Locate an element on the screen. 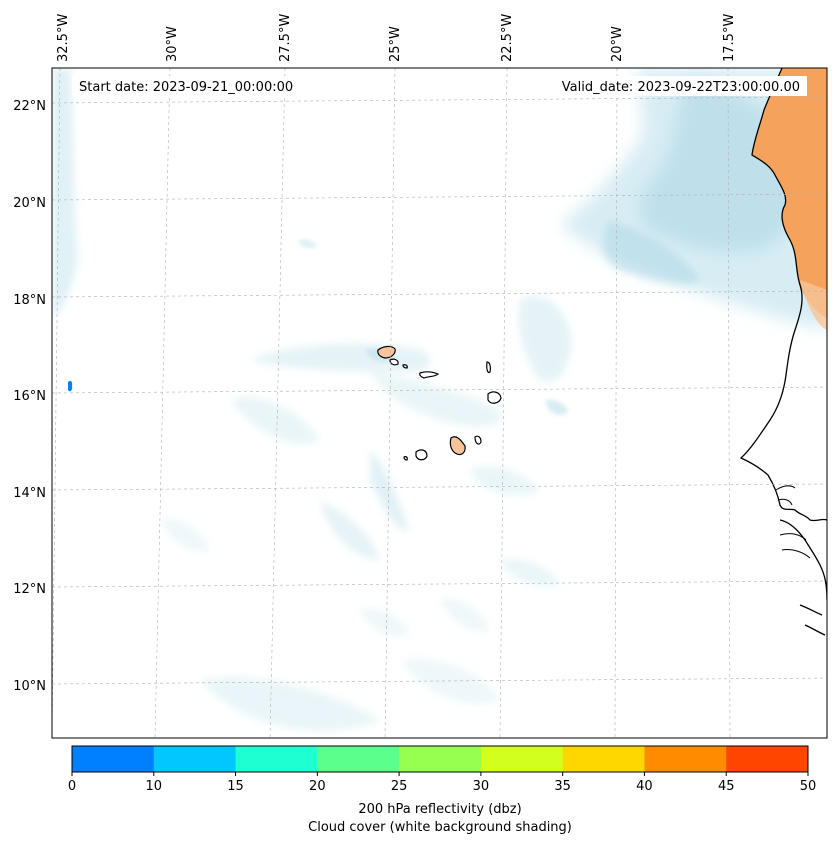 Image resolution: width=837 pixels, height=843 pixels. colorbar-tick-label: 35 is located at coordinates (562, 786).